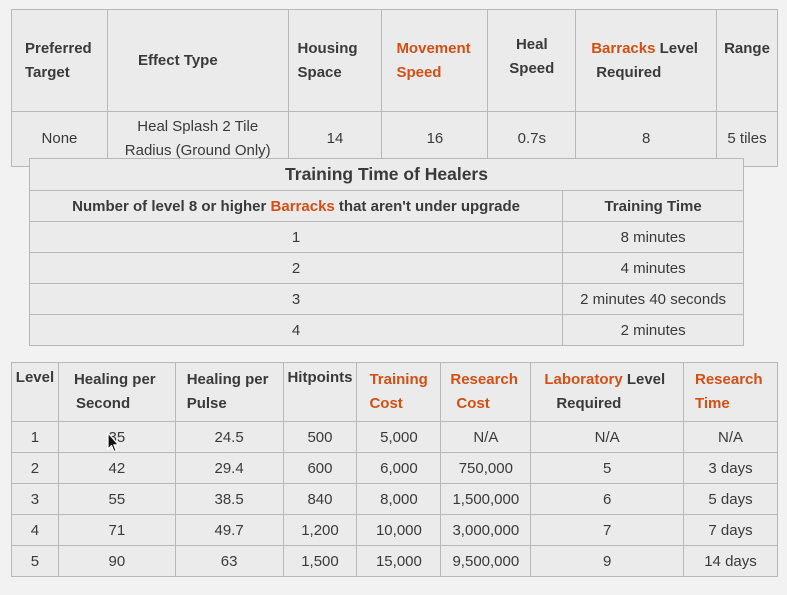 The image size is (787, 595). What do you see at coordinates (116, 437) in the screenshot?
I see `cell-healing-per-second: 35` at bounding box center [116, 437].